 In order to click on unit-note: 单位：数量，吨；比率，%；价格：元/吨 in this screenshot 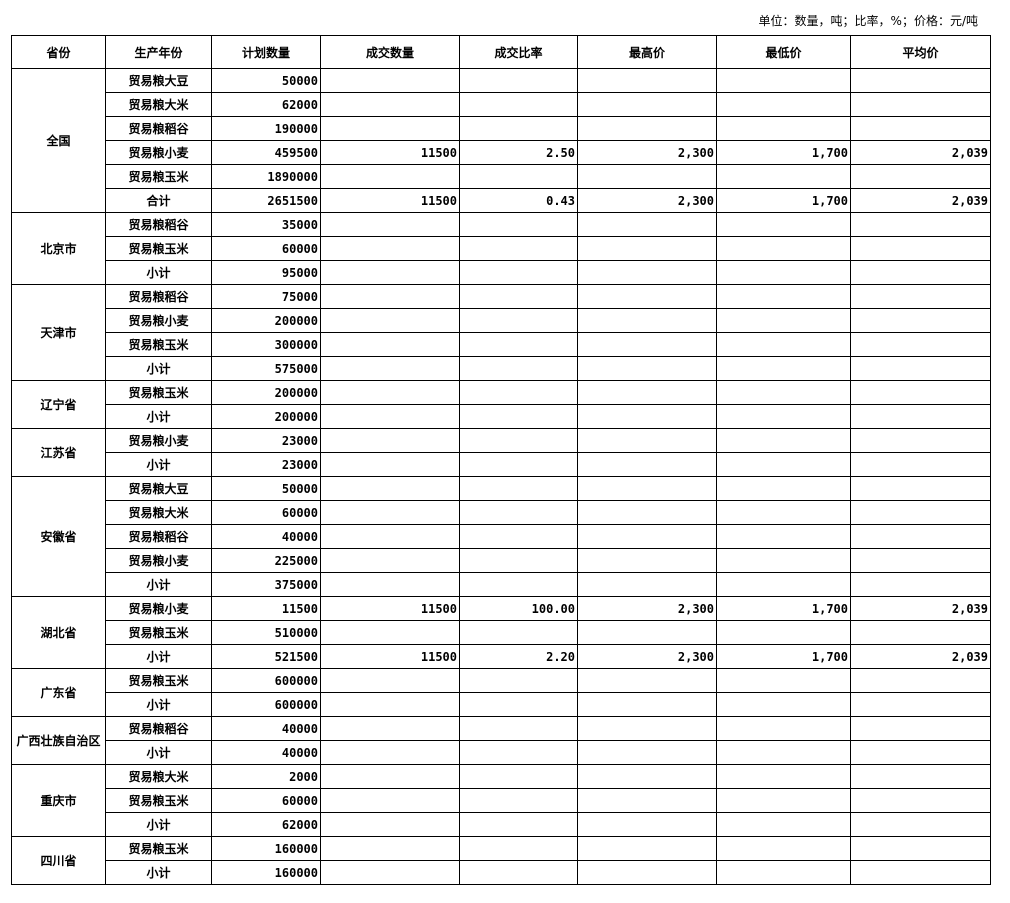, I will do `click(868, 21)`.